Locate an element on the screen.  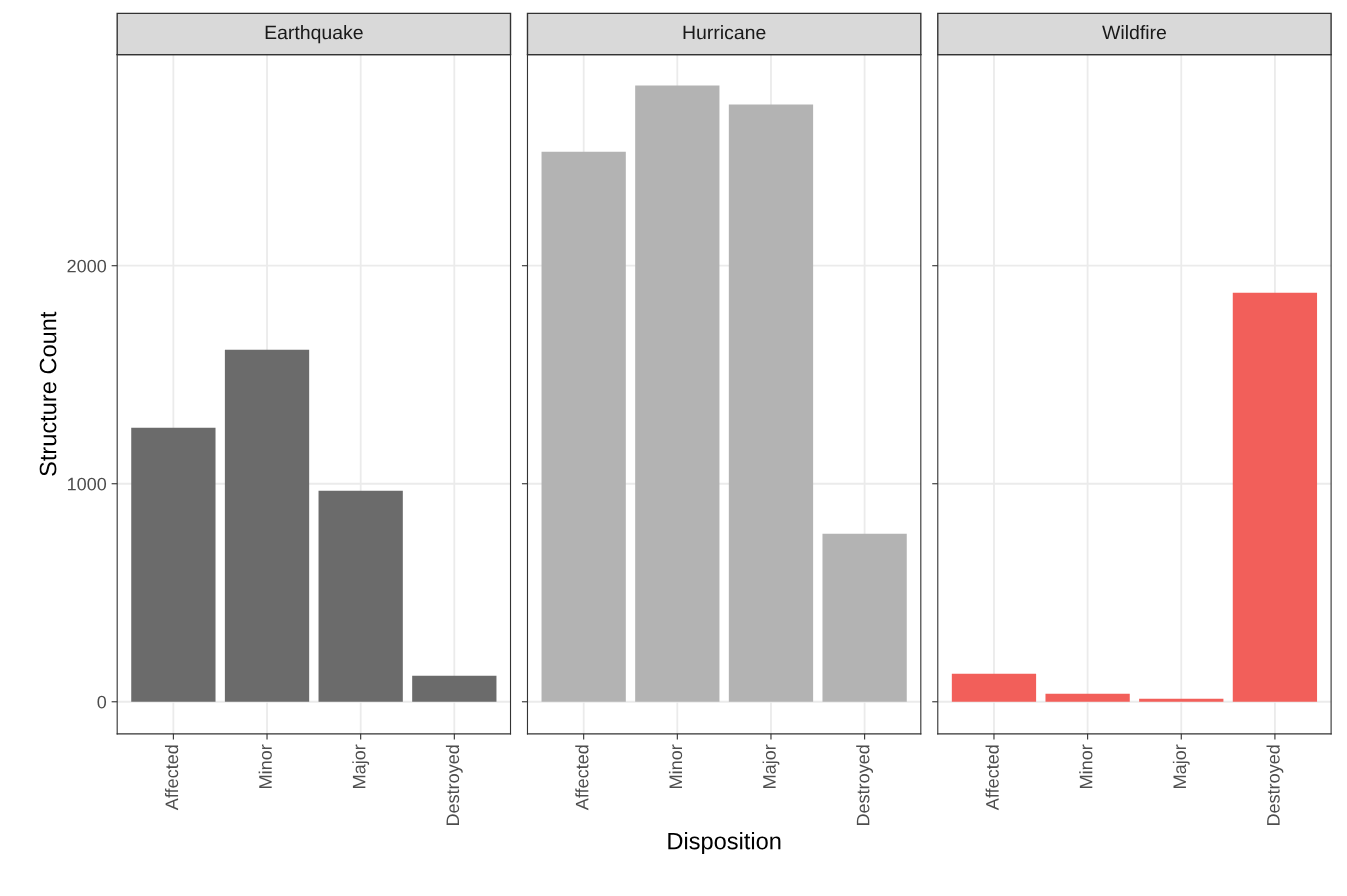
chart-title: Hurricane is located at coordinates (724, 32).